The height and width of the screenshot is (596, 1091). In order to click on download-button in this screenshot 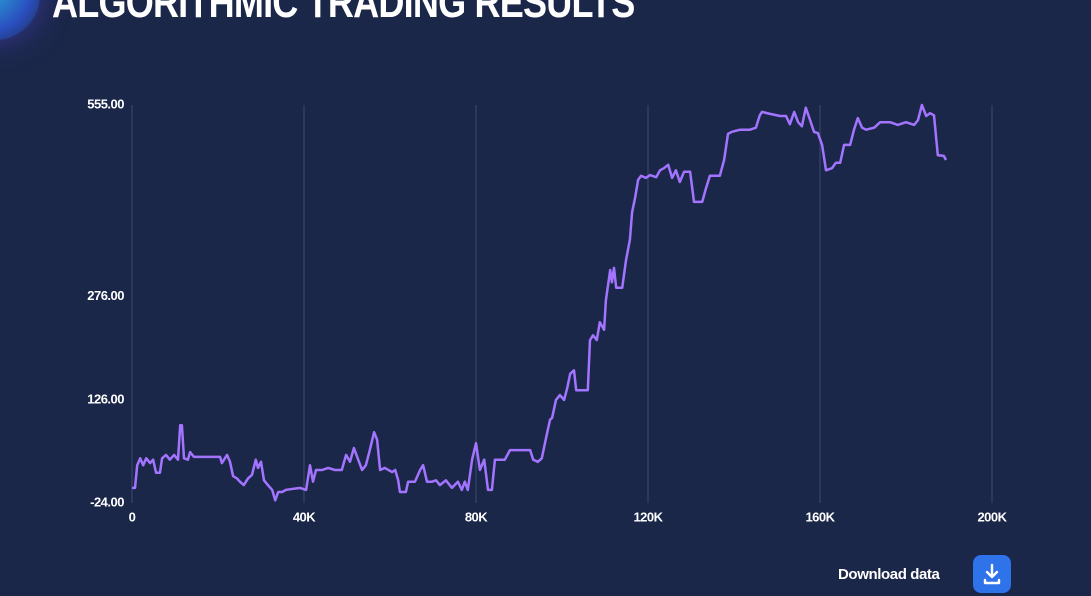, I will do `click(992, 574)`.